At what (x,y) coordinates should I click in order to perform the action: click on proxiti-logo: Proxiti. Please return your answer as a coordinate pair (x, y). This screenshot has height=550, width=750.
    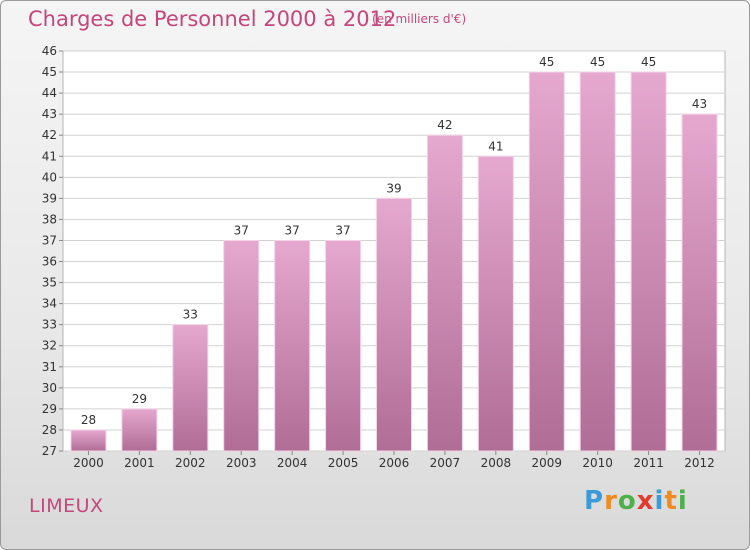
    Looking at the image, I should click on (636, 501).